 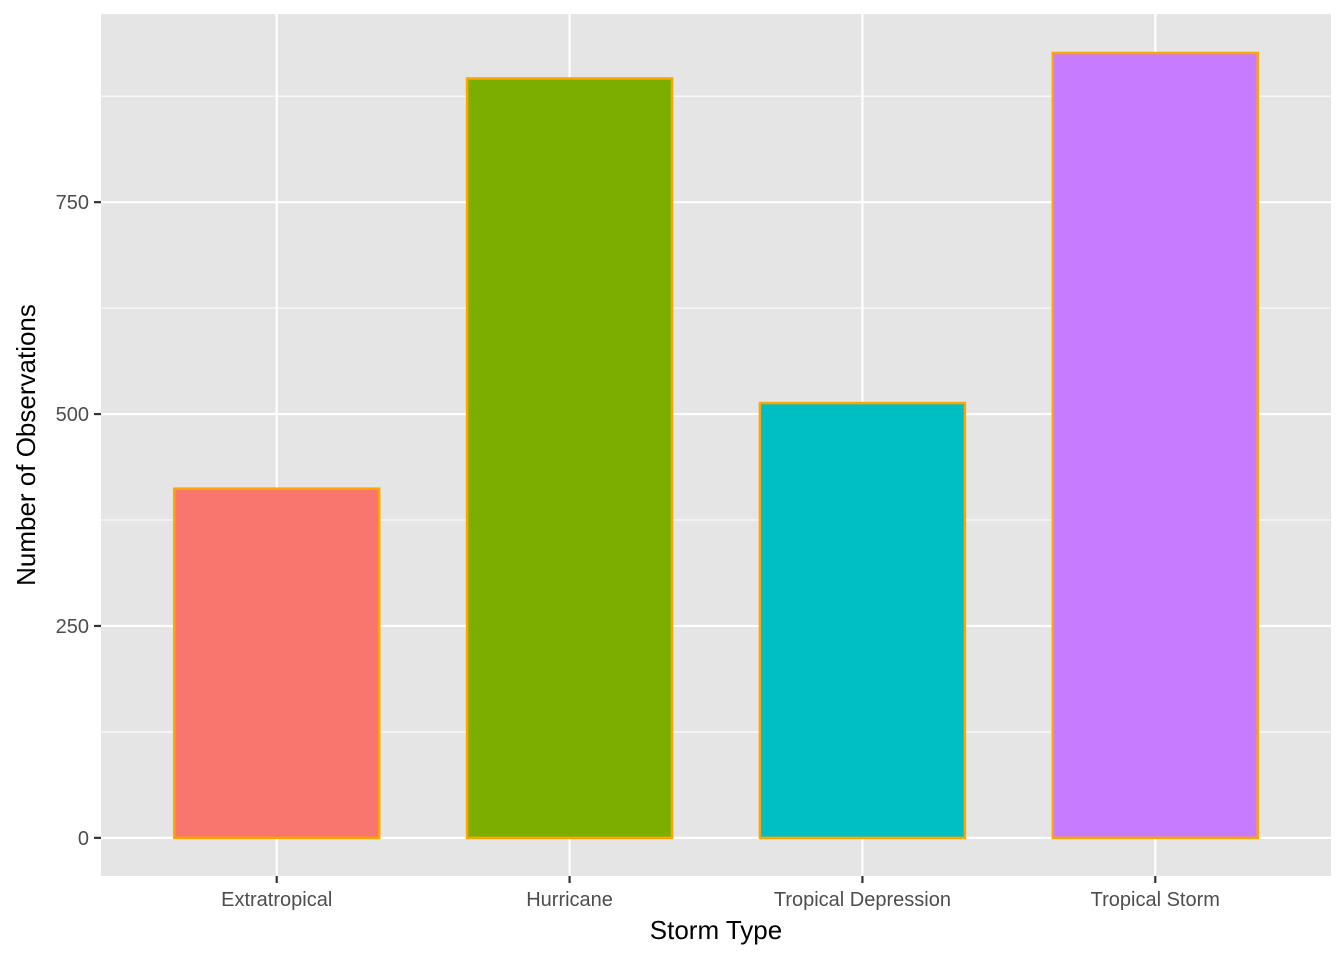 What do you see at coordinates (72, 627) in the screenshot?
I see `y-tick-label: 250` at bounding box center [72, 627].